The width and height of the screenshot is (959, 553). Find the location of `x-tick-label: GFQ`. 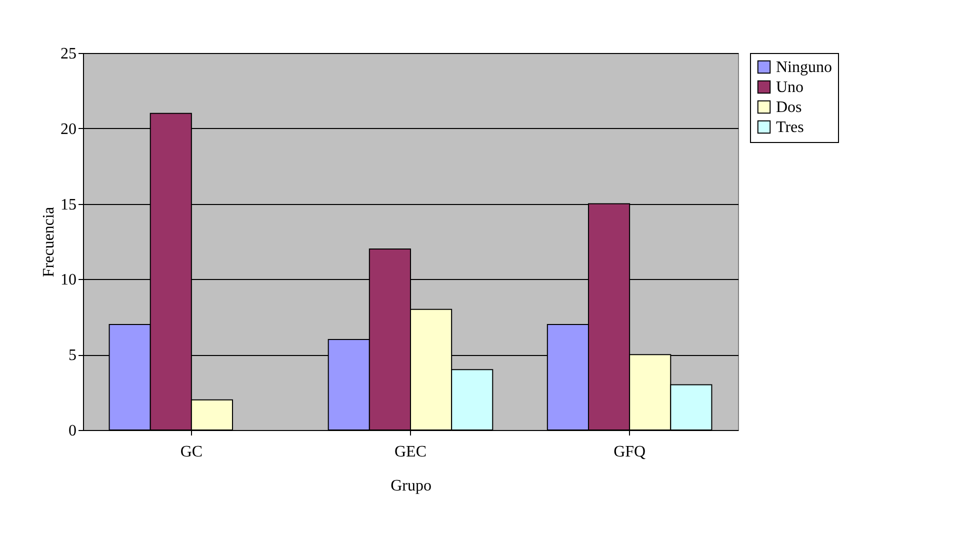

x-tick-label: GFQ is located at coordinates (630, 452).